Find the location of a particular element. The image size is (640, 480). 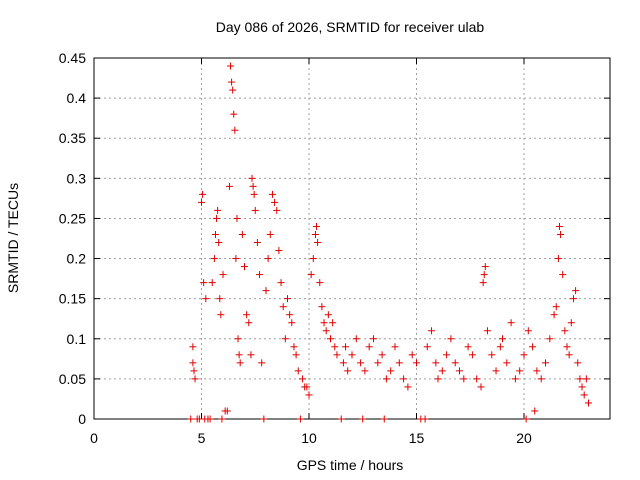

y-tick-label: 0.35 is located at coordinates (72, 138).